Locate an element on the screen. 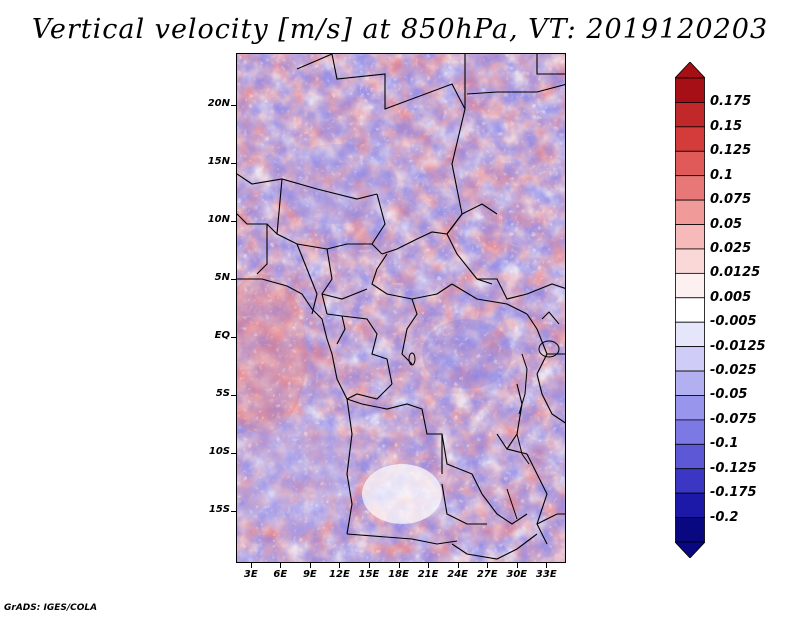  colorbar is located at coordinates (690, 310).